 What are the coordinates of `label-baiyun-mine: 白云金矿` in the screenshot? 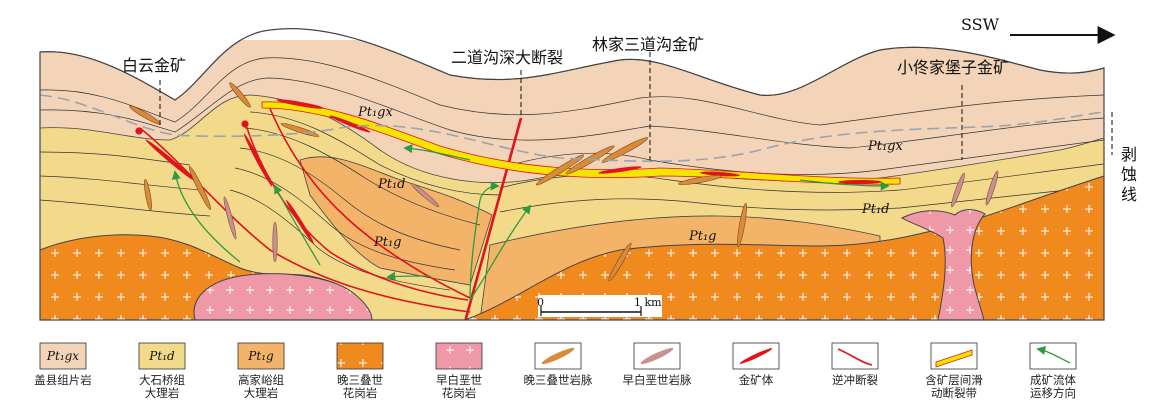 It's located at (154, 65).